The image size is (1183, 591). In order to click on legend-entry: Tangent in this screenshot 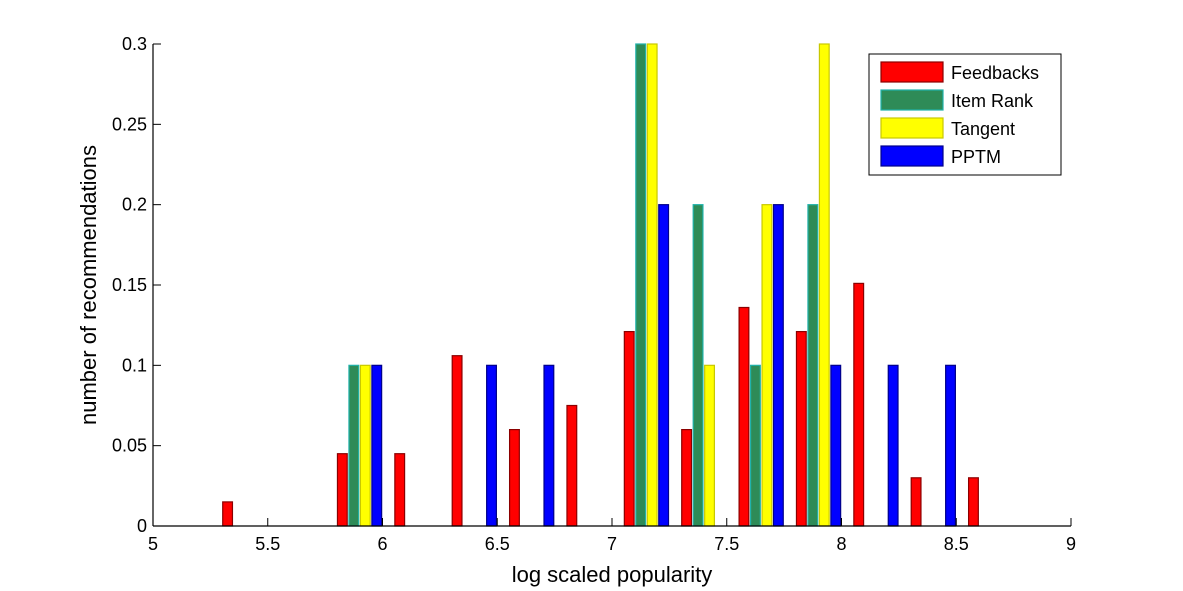, I will do `click(983, 129)`.